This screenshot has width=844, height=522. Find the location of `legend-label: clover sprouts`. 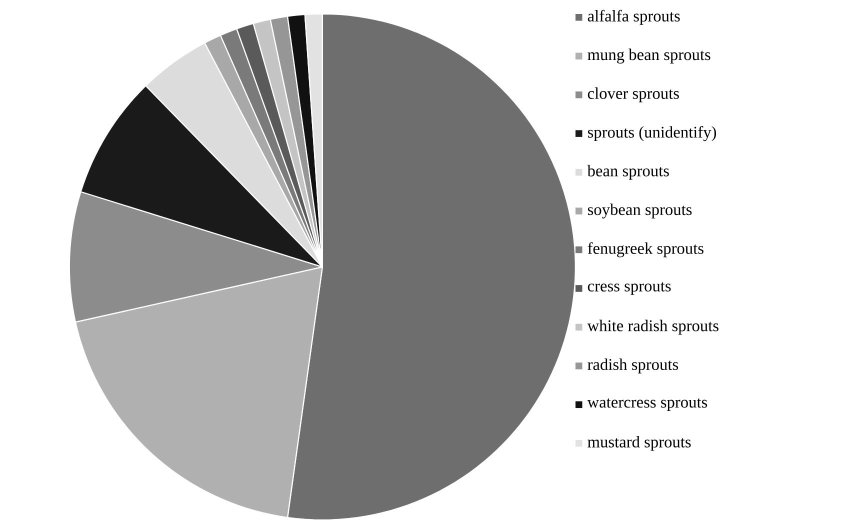

legend-label: clover sprouts is located at coordinates (633, 94).